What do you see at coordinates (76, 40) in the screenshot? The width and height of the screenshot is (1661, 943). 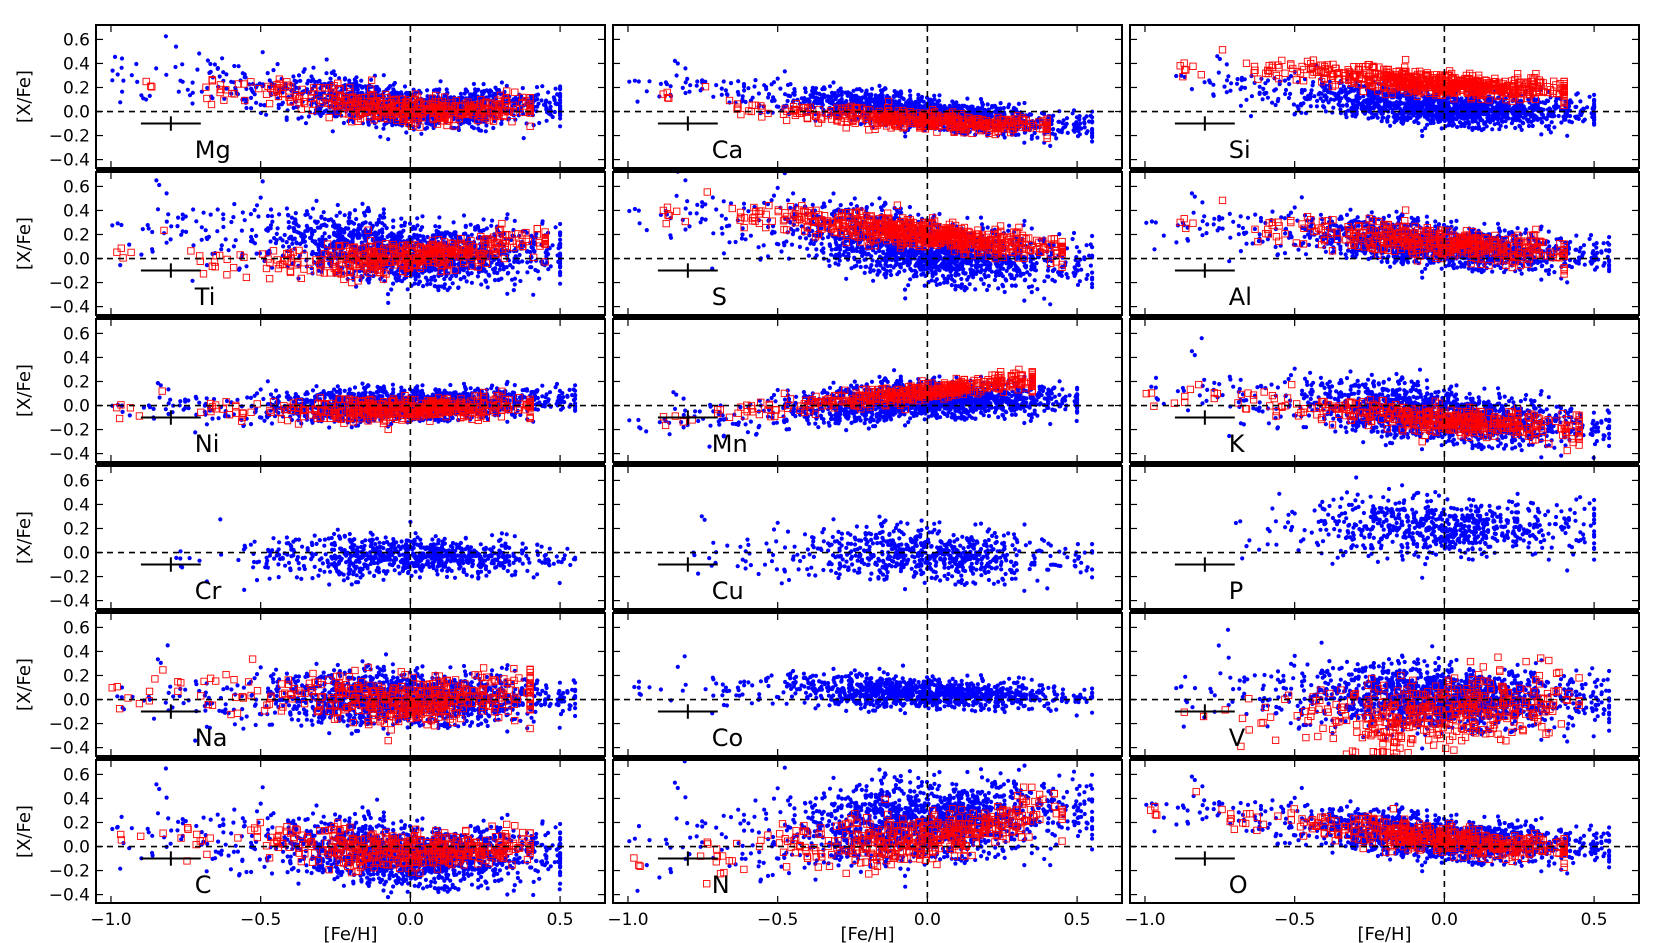 I see `y-tick-label: 0.6` at bounding box center [76, 40].